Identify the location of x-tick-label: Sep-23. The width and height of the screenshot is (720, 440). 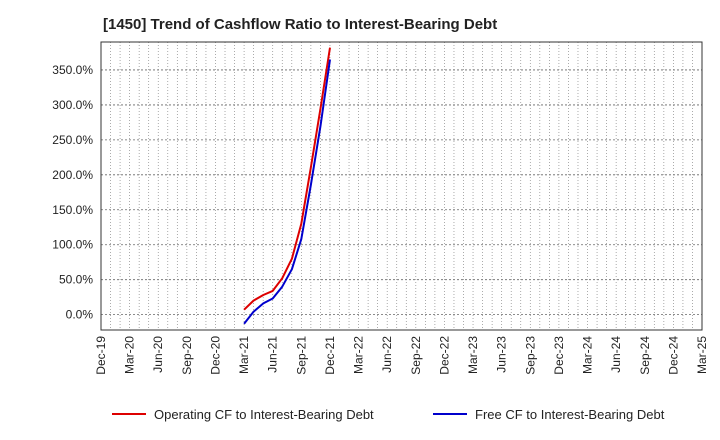
(530, 355).